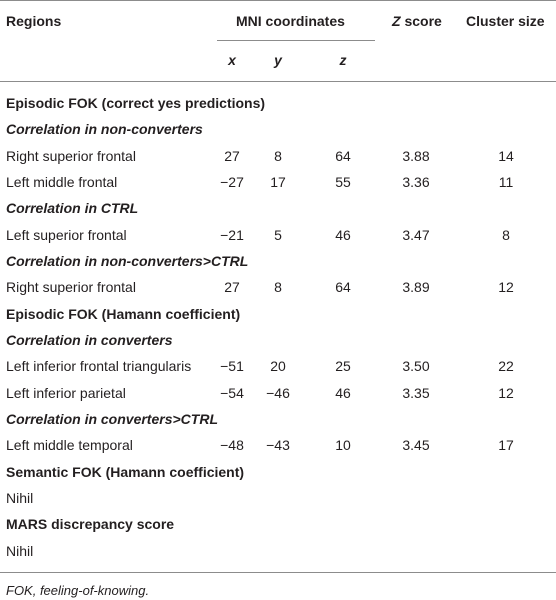 Image resolution: width=556 pixels, height=600 pixels. Describe the element at coordinates (123, 314) in the screenshot. I see `section-heading: Episodic FOK (Hamann coefficient)` at that location.